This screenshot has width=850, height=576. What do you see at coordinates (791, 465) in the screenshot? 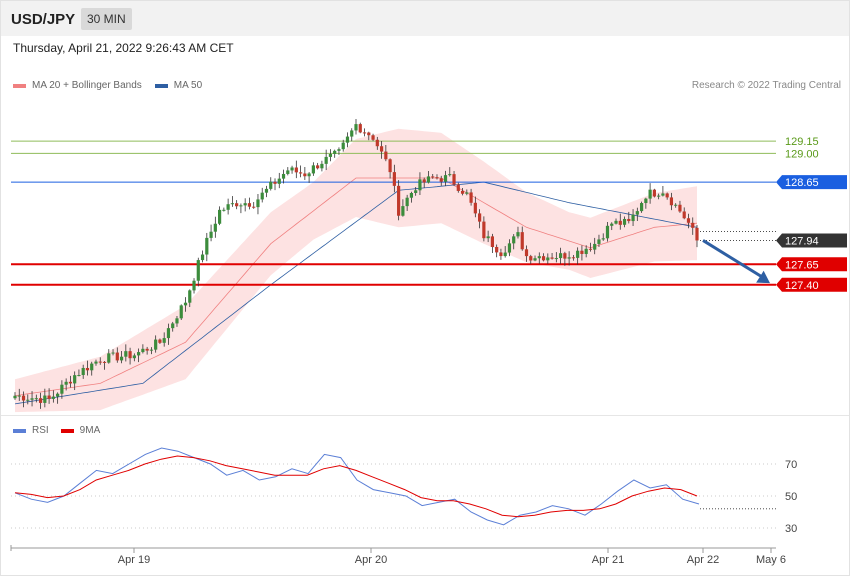
I see `rsi-tick-label: 70` at bounding box center [791, 465].